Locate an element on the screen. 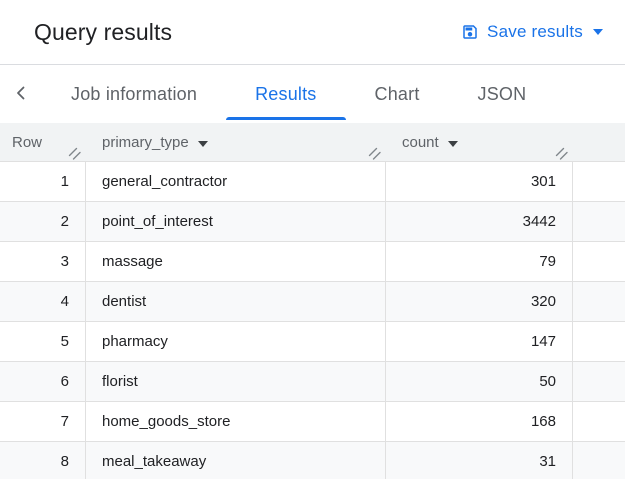 This screenshot has height=479, width=625. column-menu-count: count is located at coordinates (430, 142).